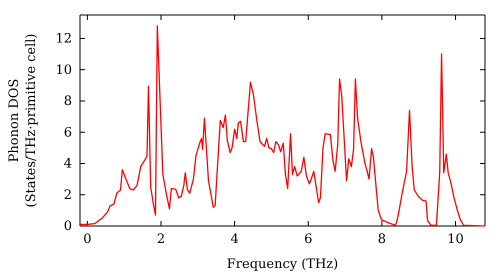 The height and width of the screenshot is (280, 500). Describe the element at coordinates (63, 70) in the screenshot. I see `y-tick-label: 10` at that location.